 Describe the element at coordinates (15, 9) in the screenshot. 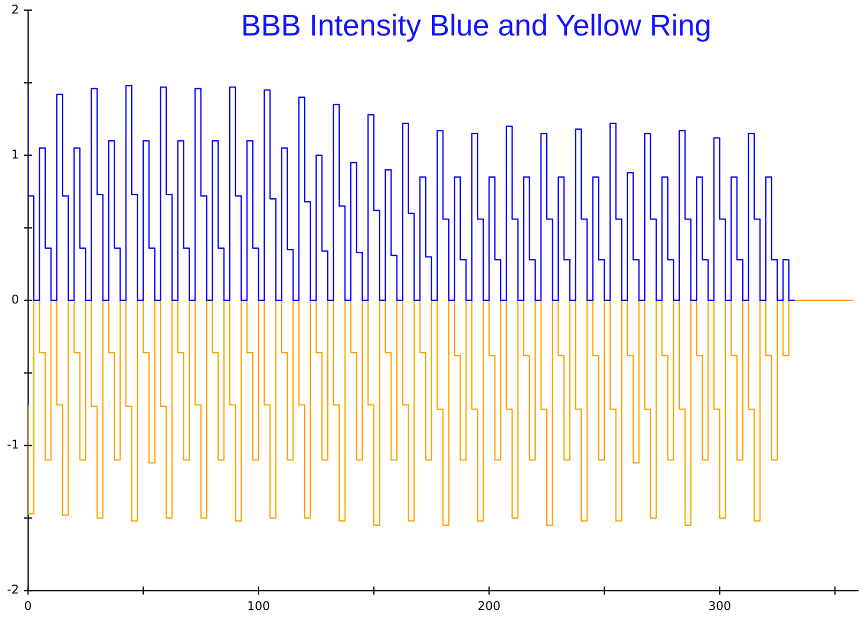

I see `y-tick-label: 2` at that location.